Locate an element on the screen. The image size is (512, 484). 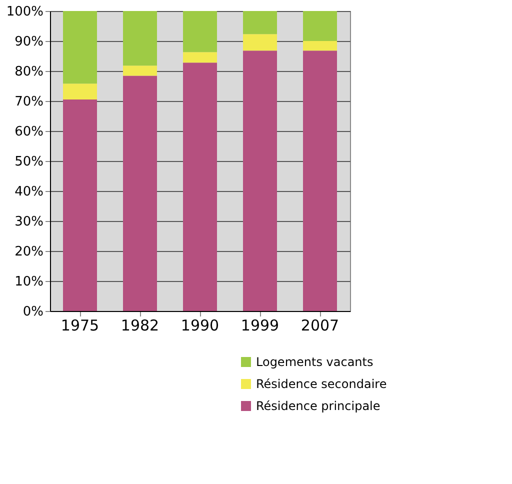
y-tick-label: 100% is located at coordinates (25, 12).